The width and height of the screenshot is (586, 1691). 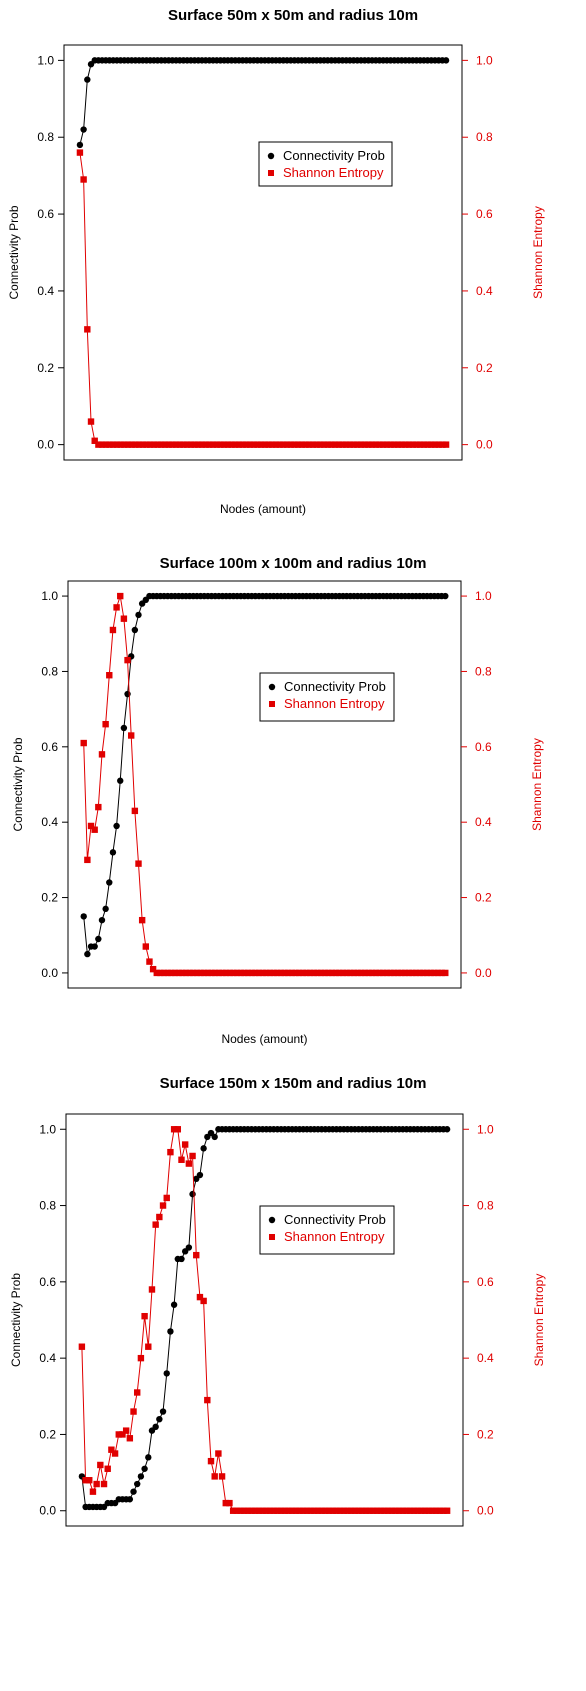 I want to click on y-tick-label-left: 1.0, so click(x=47, y=1129).